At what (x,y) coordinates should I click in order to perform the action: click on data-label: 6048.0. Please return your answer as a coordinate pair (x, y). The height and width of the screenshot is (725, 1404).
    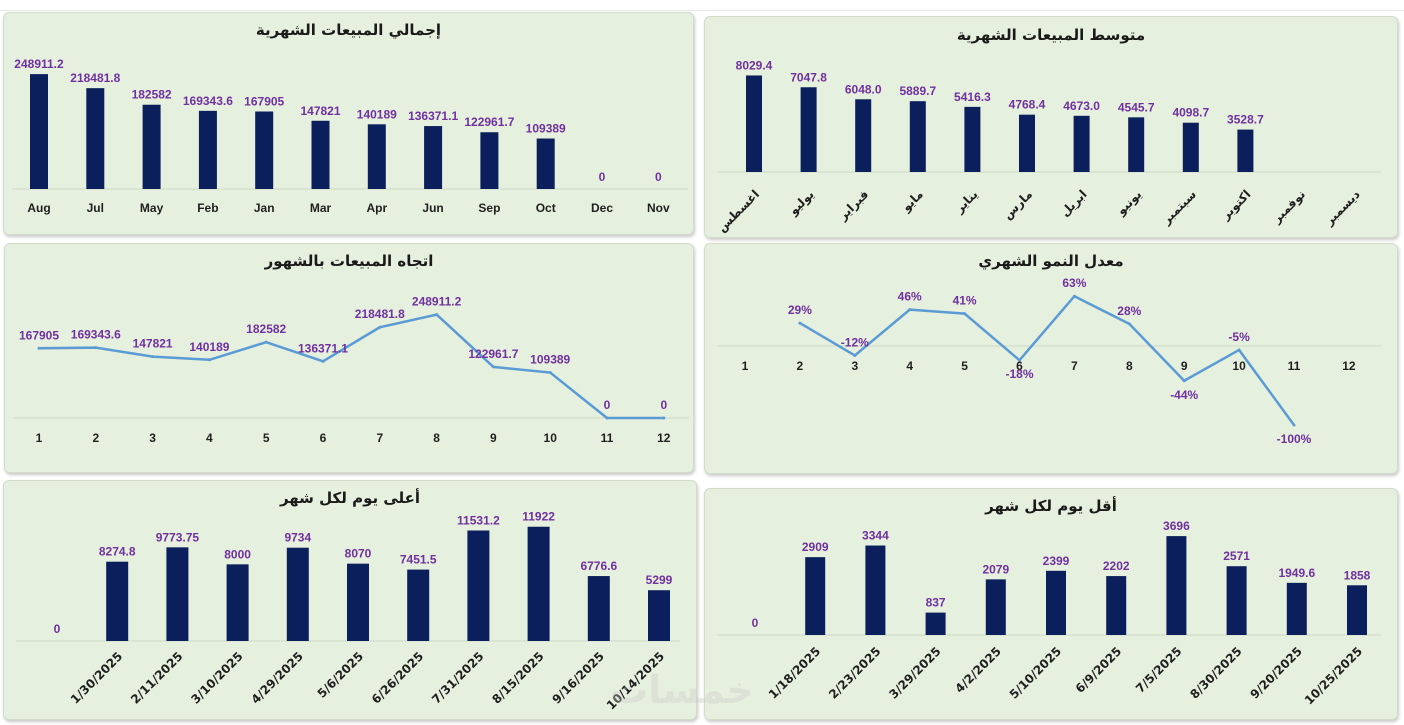
    Looking at the image, I should click on (863, 89).